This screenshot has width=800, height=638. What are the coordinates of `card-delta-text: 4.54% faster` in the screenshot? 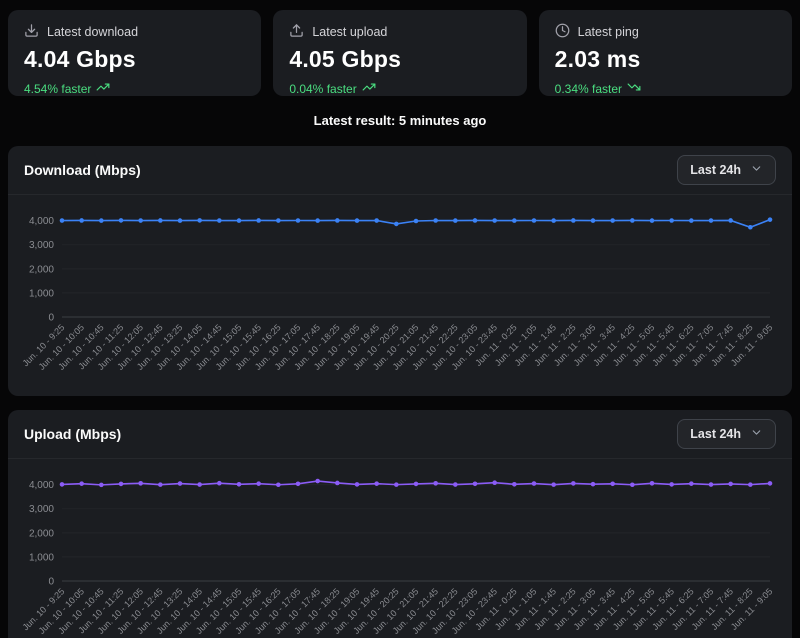 It's located at (58, 88).